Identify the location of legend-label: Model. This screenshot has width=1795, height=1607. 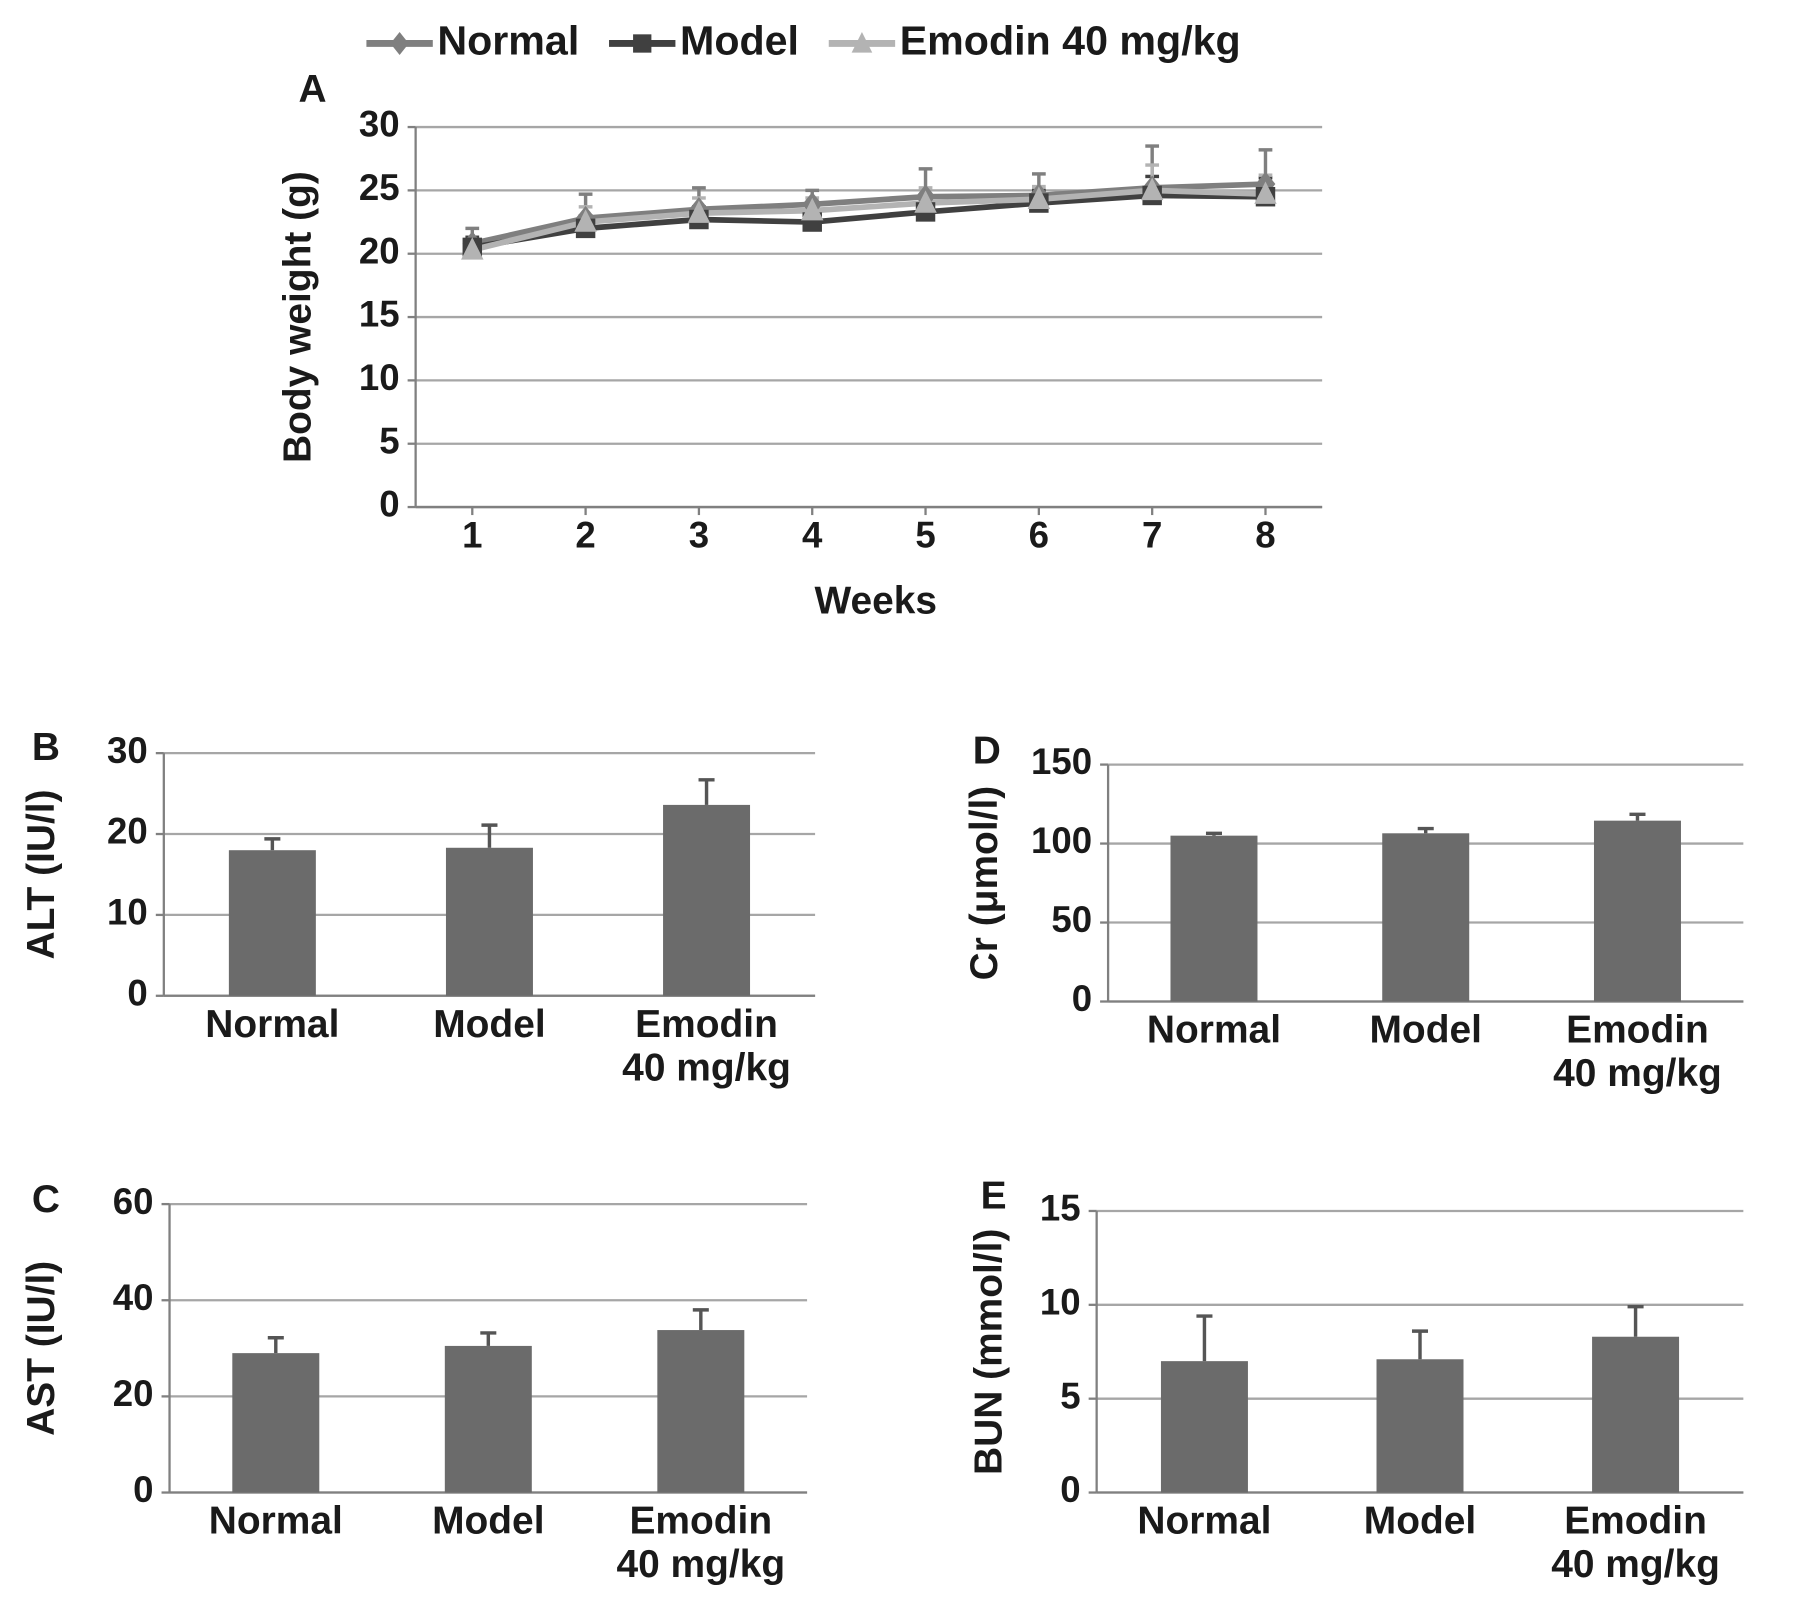
(739, 40).